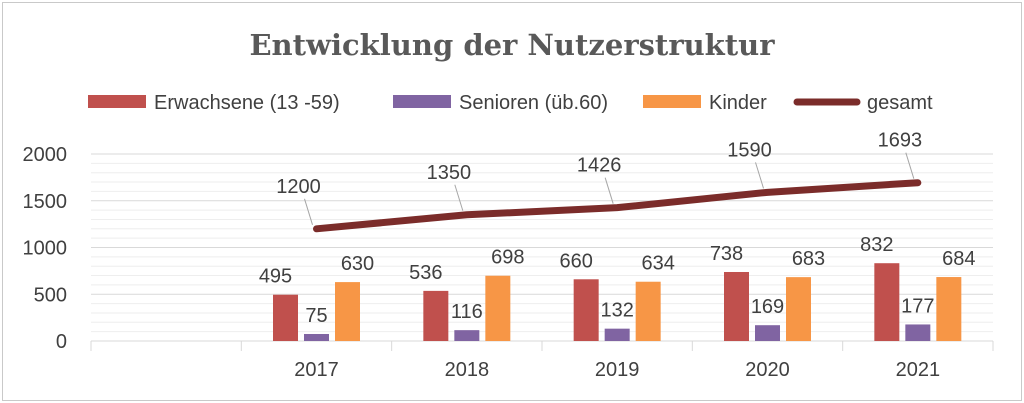  I want to click on data-label-gesamt-2021: 1693, so click(900, 141).